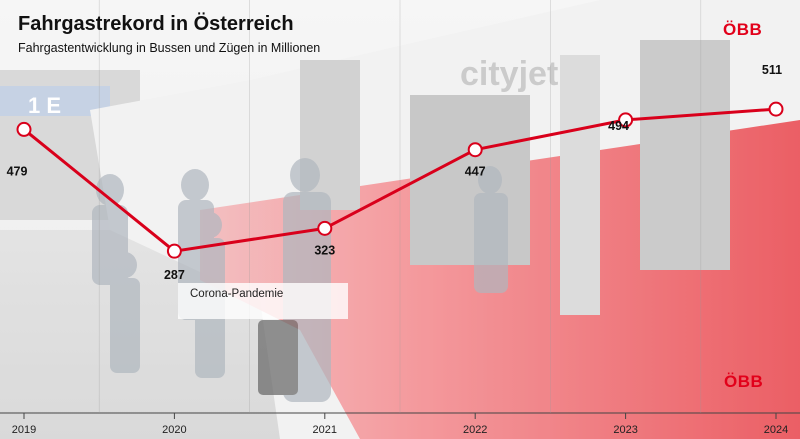 This screenshot has width=800, height=439. Describe the element at coordinates (174, 251) in the screenshot. I see `data-point-2020` at that location.